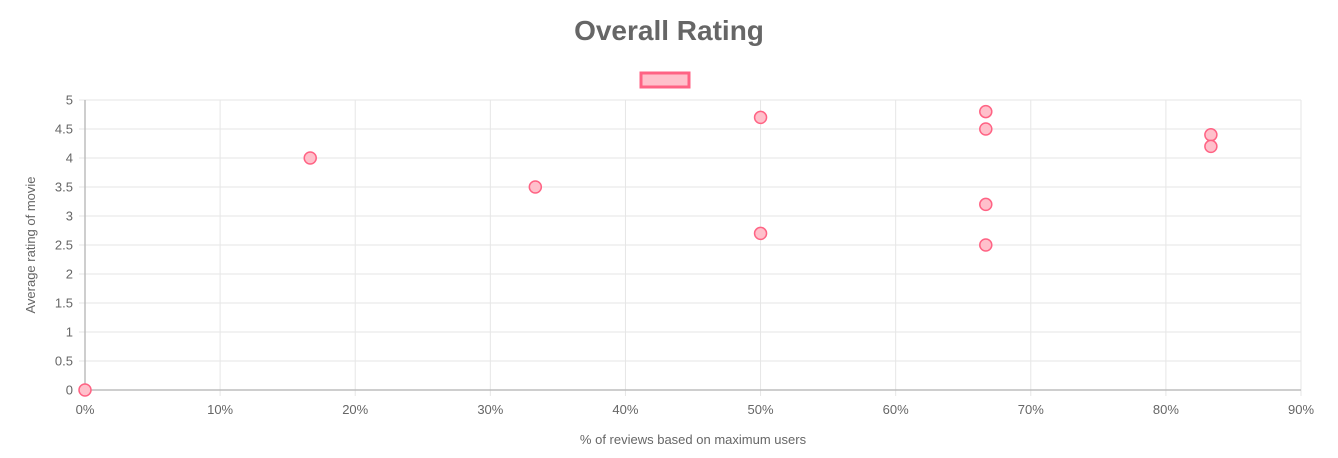 The width and height of the screenshot is (1338, 458). What do you see at coordinates (64, 303) in the screenshot?
I see `y-tick-label: 1.5` at bounding box center [64, 303].